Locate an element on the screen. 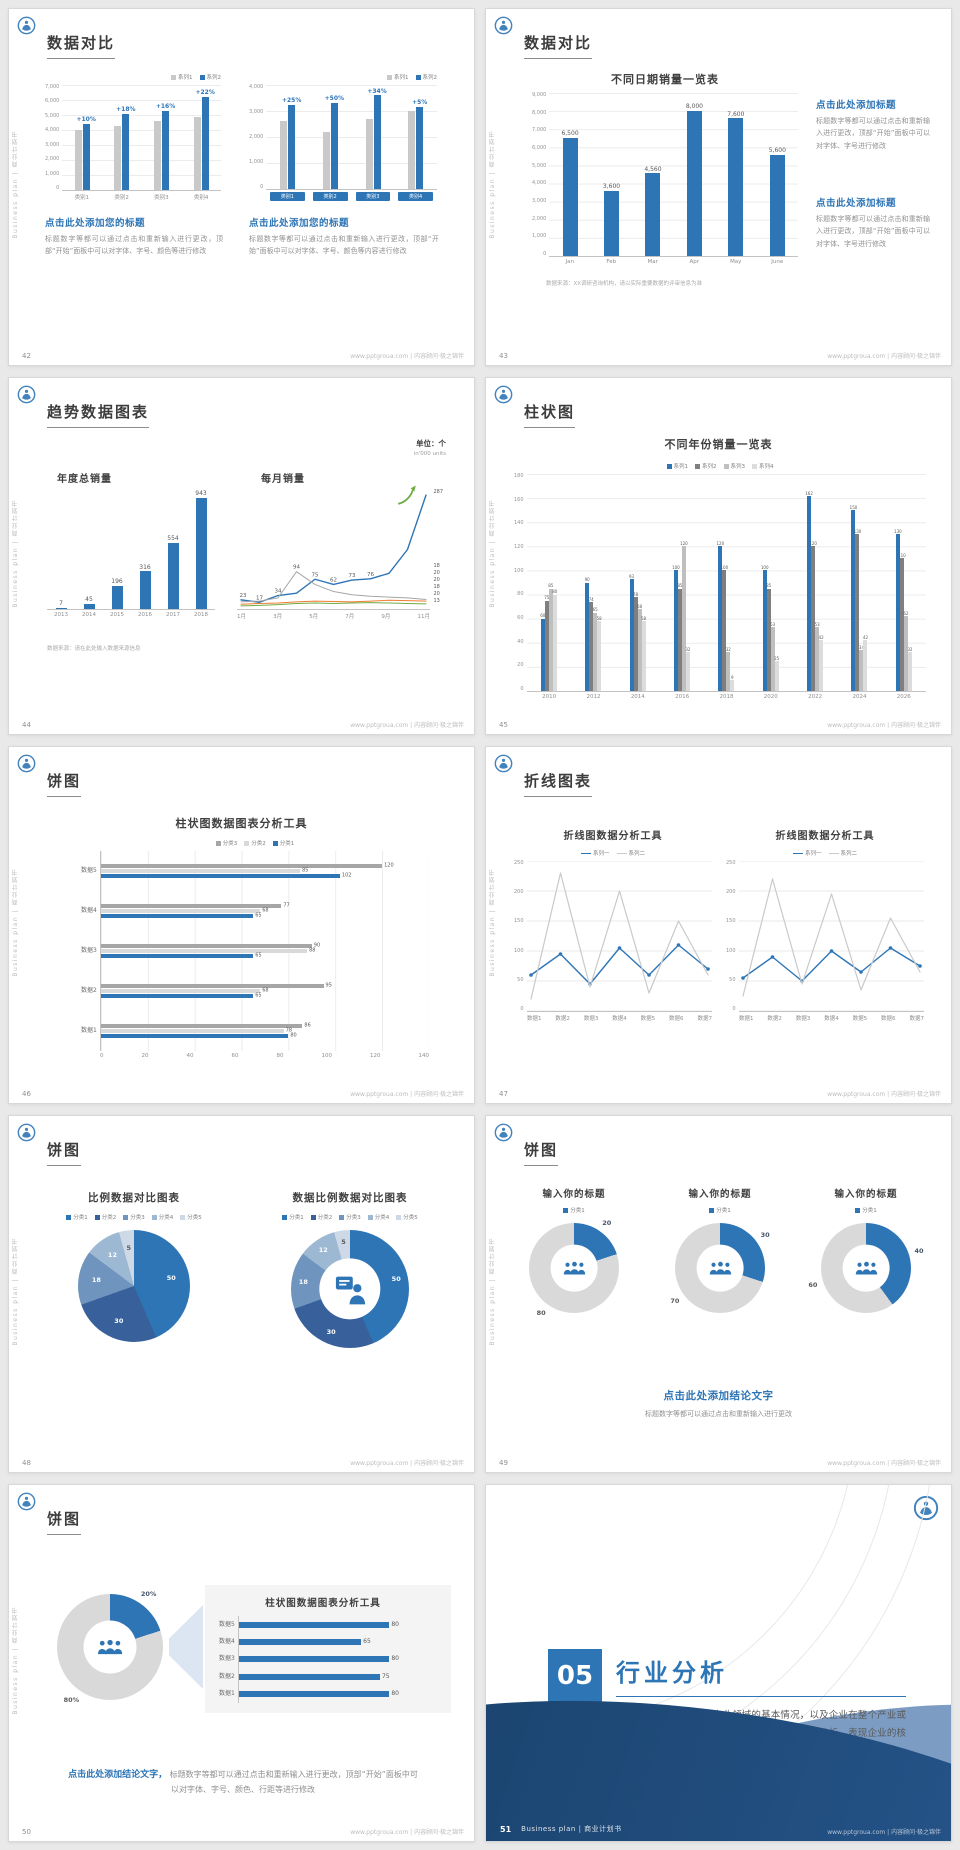 This screenshot has height=1850, width=960. legend-item: 系列1 is located at coordinates (398, 77).